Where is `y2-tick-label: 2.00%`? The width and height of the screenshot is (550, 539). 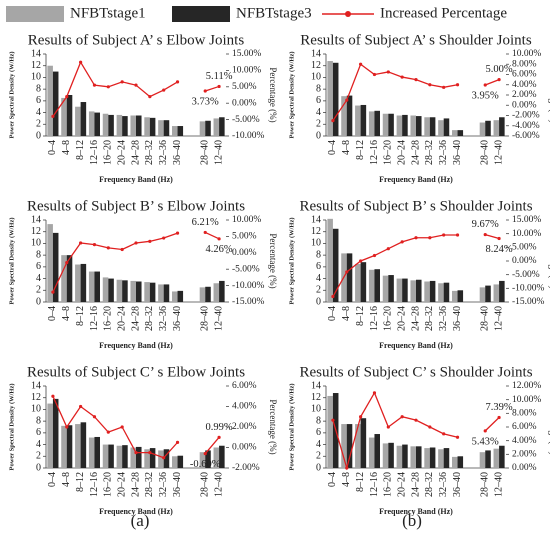 y2-tick-label: 2.00% is located at coordinates (524, 95).